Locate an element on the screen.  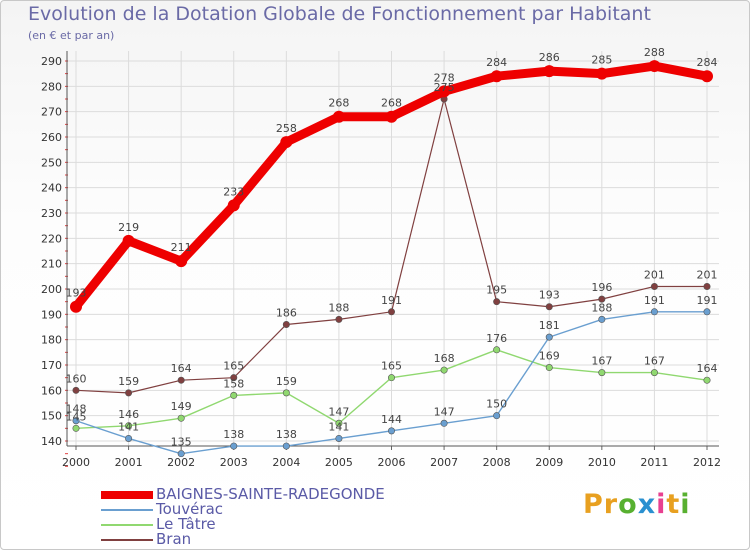
proxiti-logo: Proxiti is located at coordinates (637, 504).